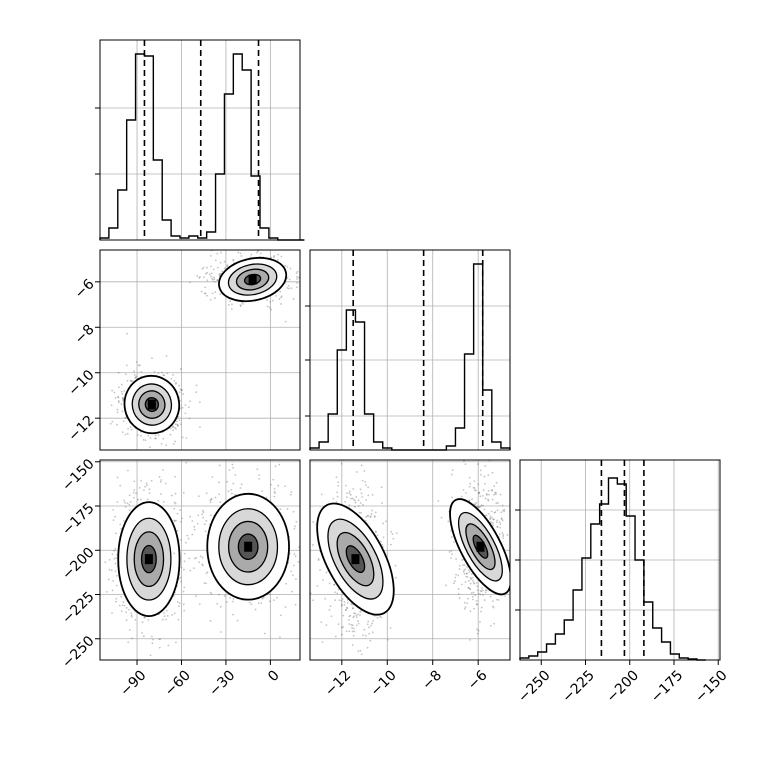 This screenshot has width=760, height=760. I want to click on histogram-steps, so click(410, 357).